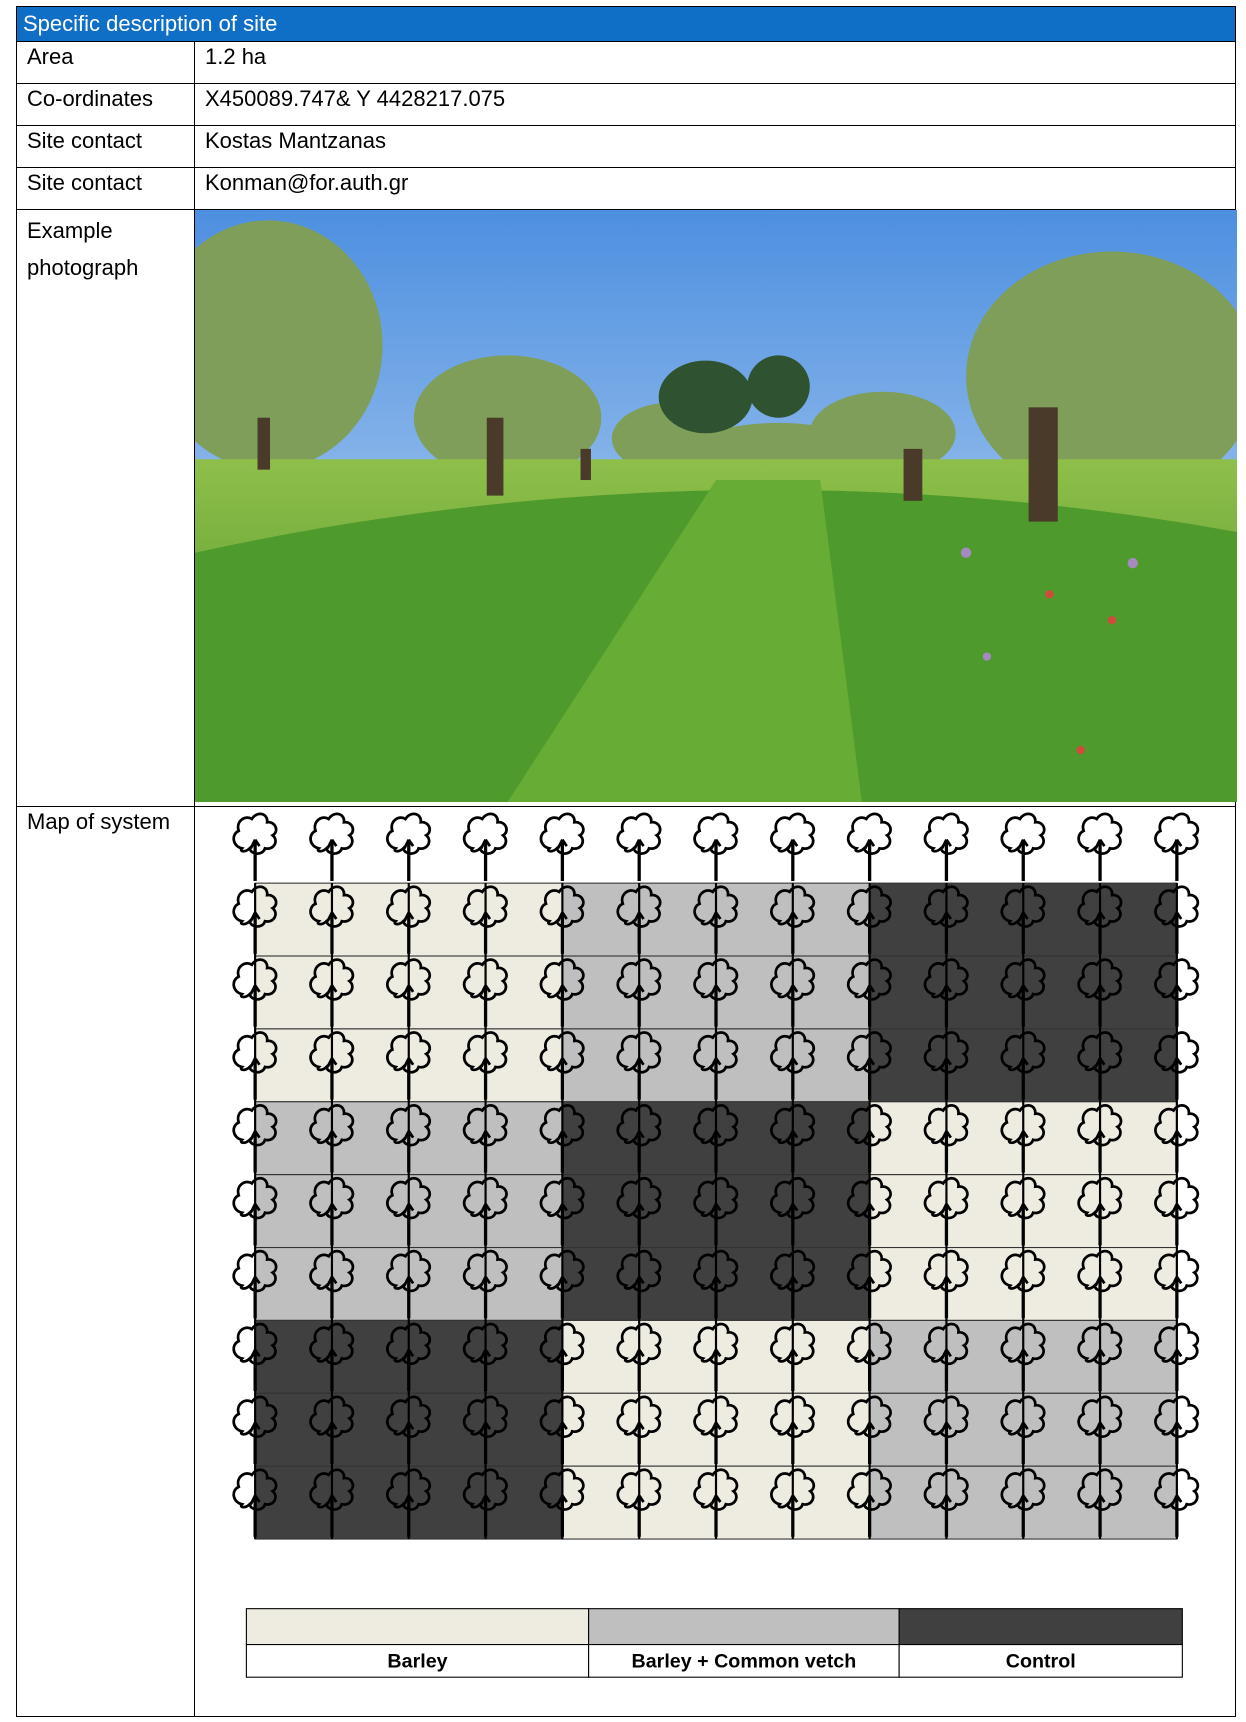 This screenshot has width=1246, height=1722. What do you see at coordinates (417, 1661) in the screenshot?
I see `legend-label: Barley` at bounding box center [417, 1661].